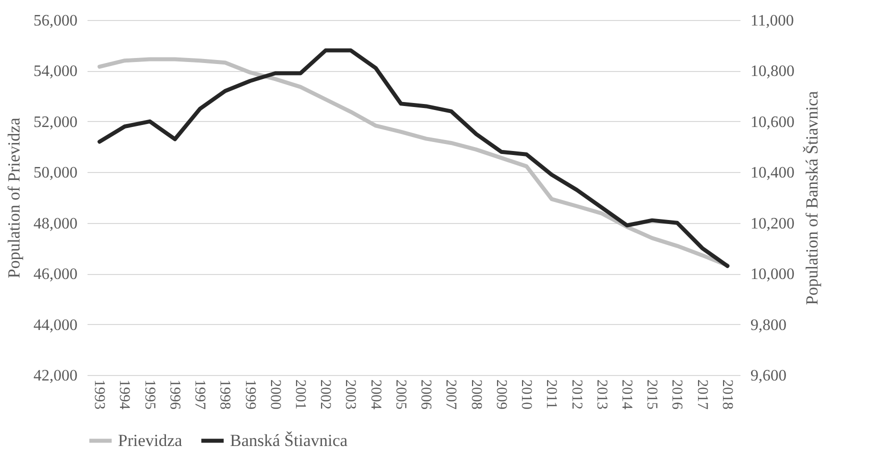 The width and height of the screenshot is (871, 472). I want to click on x-tick-label: 1994, so click(124, 395).